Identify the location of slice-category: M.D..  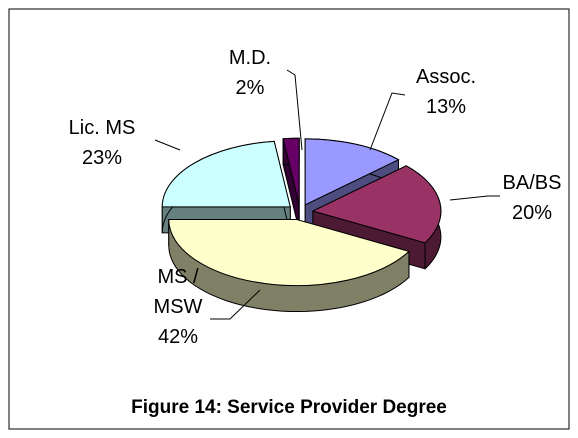
(250, 58).